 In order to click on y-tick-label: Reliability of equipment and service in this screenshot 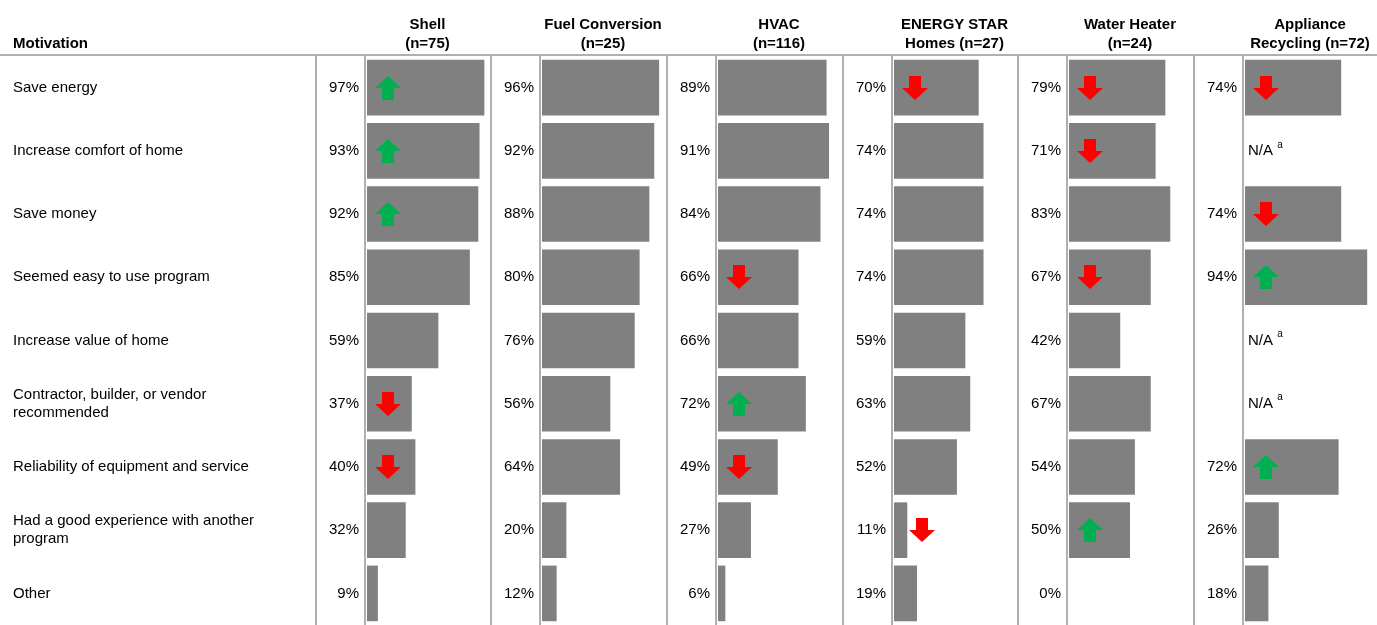, I will do `click(131, 466)`.